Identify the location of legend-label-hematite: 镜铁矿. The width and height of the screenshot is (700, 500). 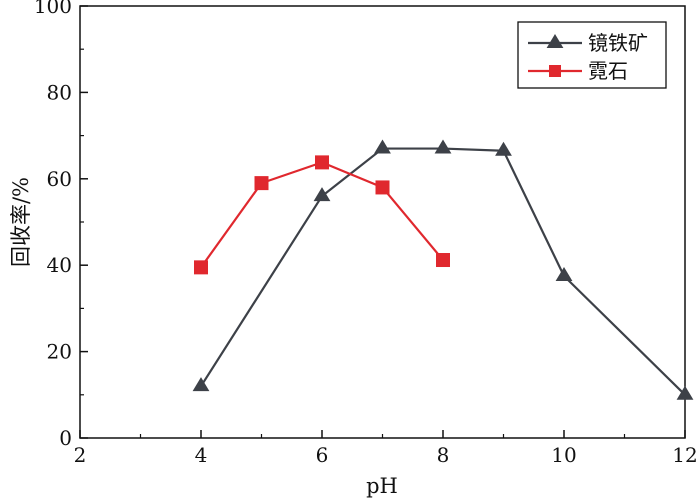
(618, 43).